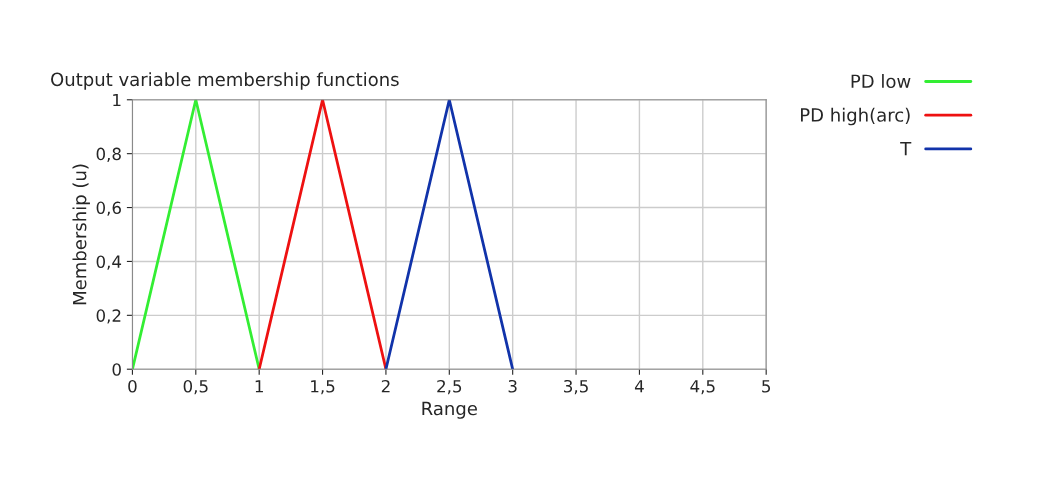 This screenshot has width=1051, height=482. I want to click on x-tick-label: 1,5, so click(323, 387).